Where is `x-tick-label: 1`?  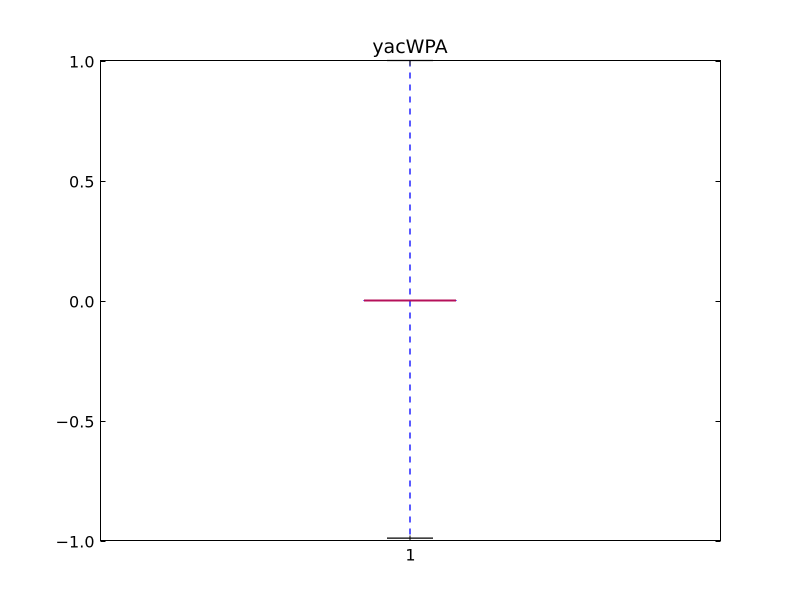 x-tick-label: 1 is located at coordinates (410, 555).